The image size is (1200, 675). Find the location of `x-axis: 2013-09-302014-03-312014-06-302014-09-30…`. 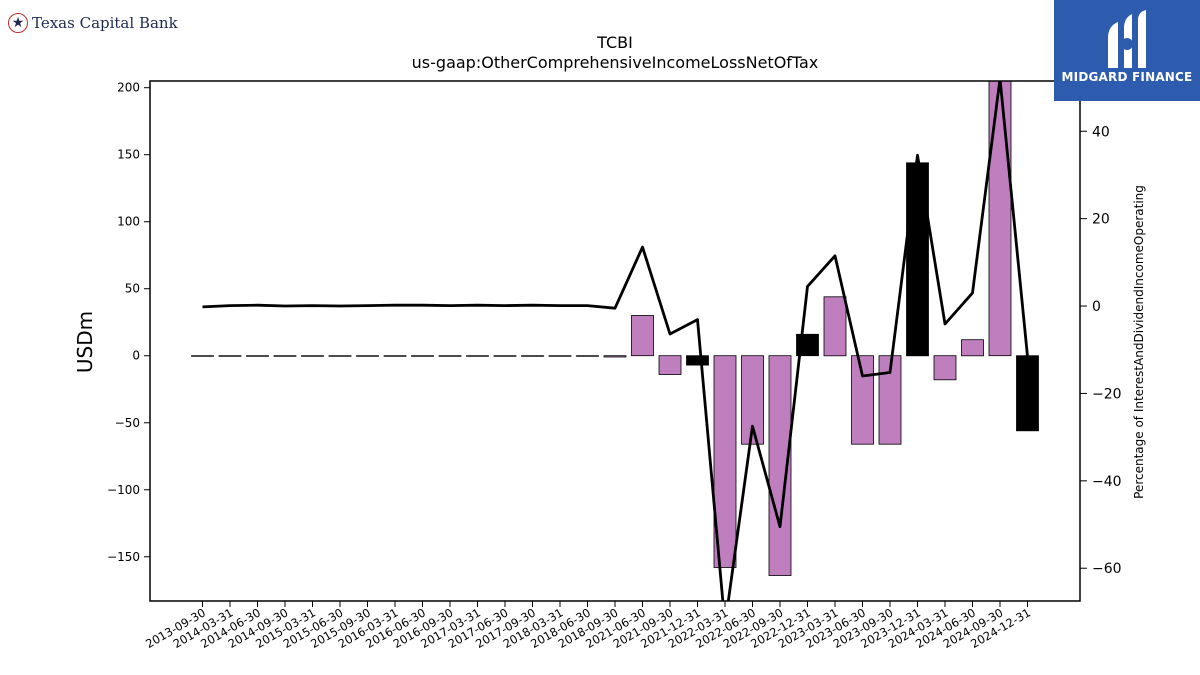

x-axis: 2013-09-302014-03-312014-06-302014-09-30… is located at coordinates (588, 626).